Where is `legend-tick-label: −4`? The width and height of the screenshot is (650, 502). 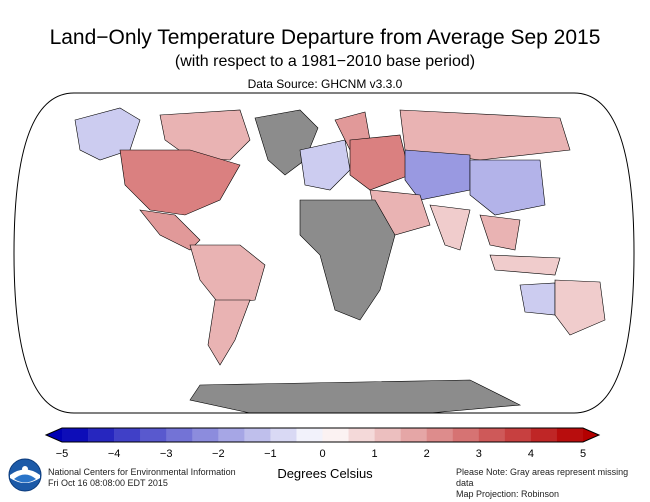
legend-tick-label: −4 is located at coordinates (114, 454).